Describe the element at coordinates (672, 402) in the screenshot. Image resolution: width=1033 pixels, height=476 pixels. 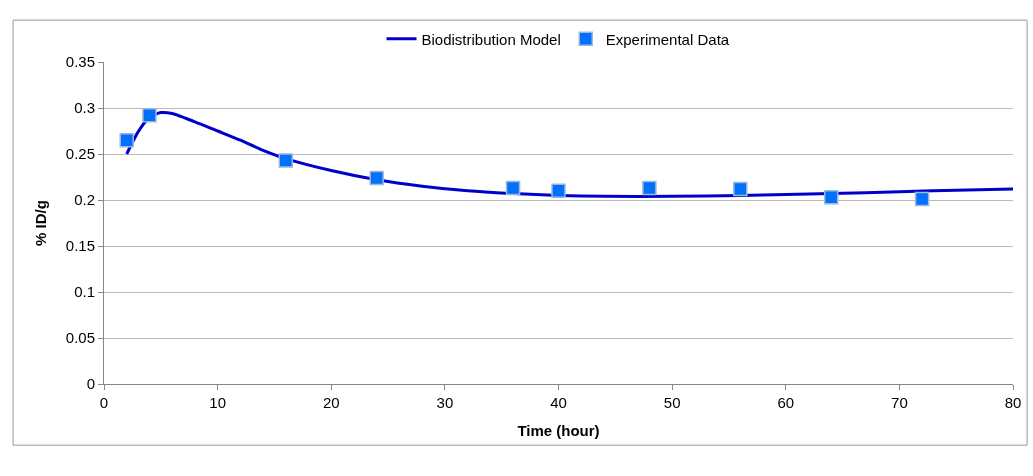
I see `x-tick-label: 50` at that location.